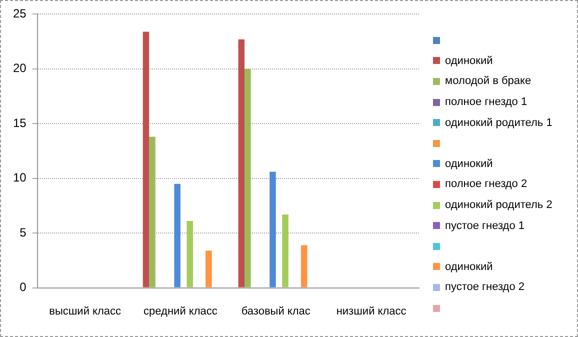  Describe the element at coordinates (485, 287) in the screenshot. I see `legend-label: пустое гнездо 2` at that location.